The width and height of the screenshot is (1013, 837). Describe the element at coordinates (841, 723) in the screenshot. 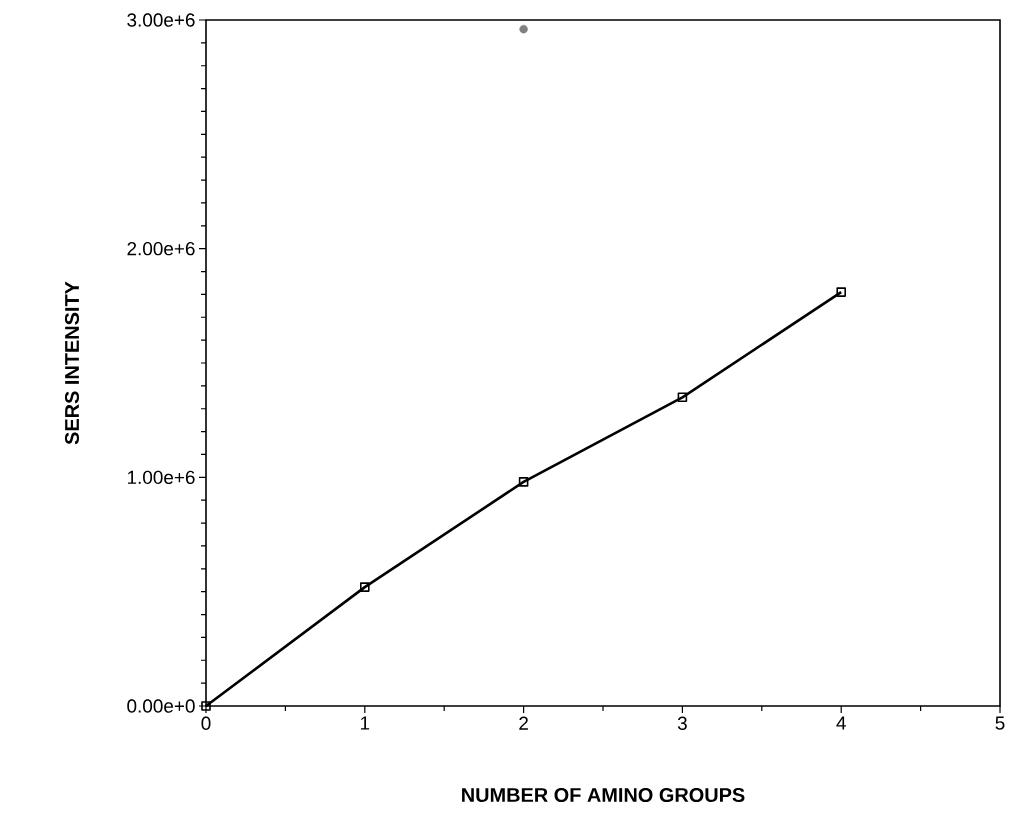

I see `x-tick-label: 4` at that location.